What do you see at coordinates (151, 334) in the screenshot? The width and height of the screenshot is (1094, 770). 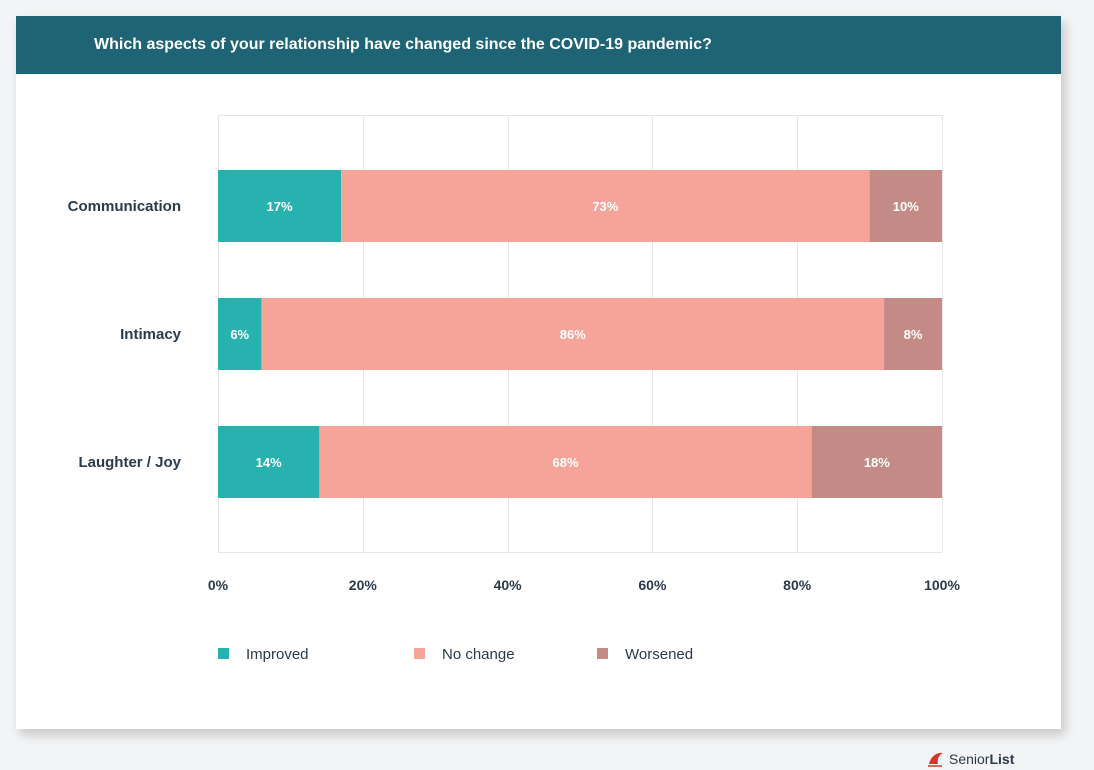 I see `category-label: Intimacy` at bounding box center [151, 334].